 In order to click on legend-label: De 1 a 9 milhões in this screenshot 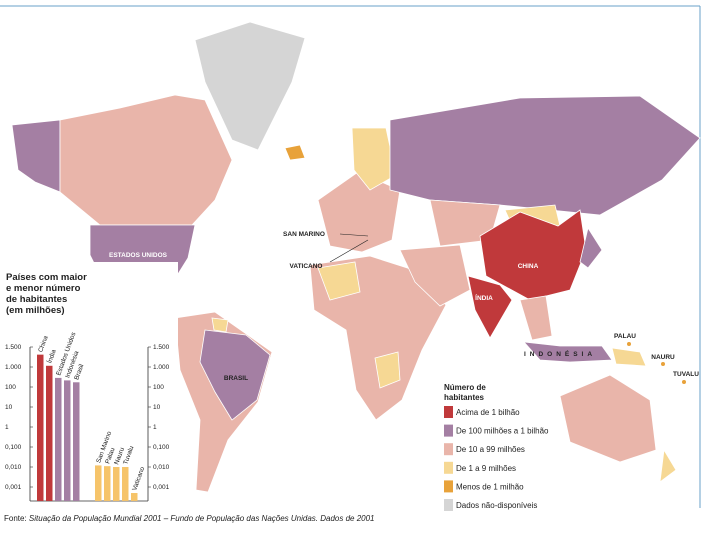, I will do `click(486, 468)`.